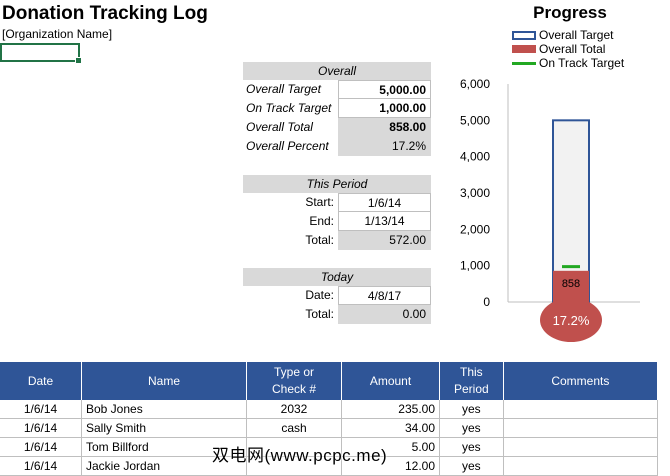 This screenshot has width=670, height=476. I want to click on today-total-value: 0.00, so click(384, 314).